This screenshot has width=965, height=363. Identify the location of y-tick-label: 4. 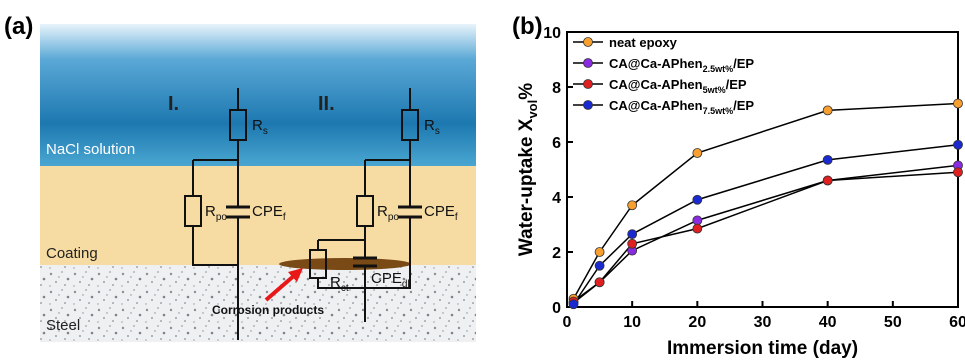
(556, 198).